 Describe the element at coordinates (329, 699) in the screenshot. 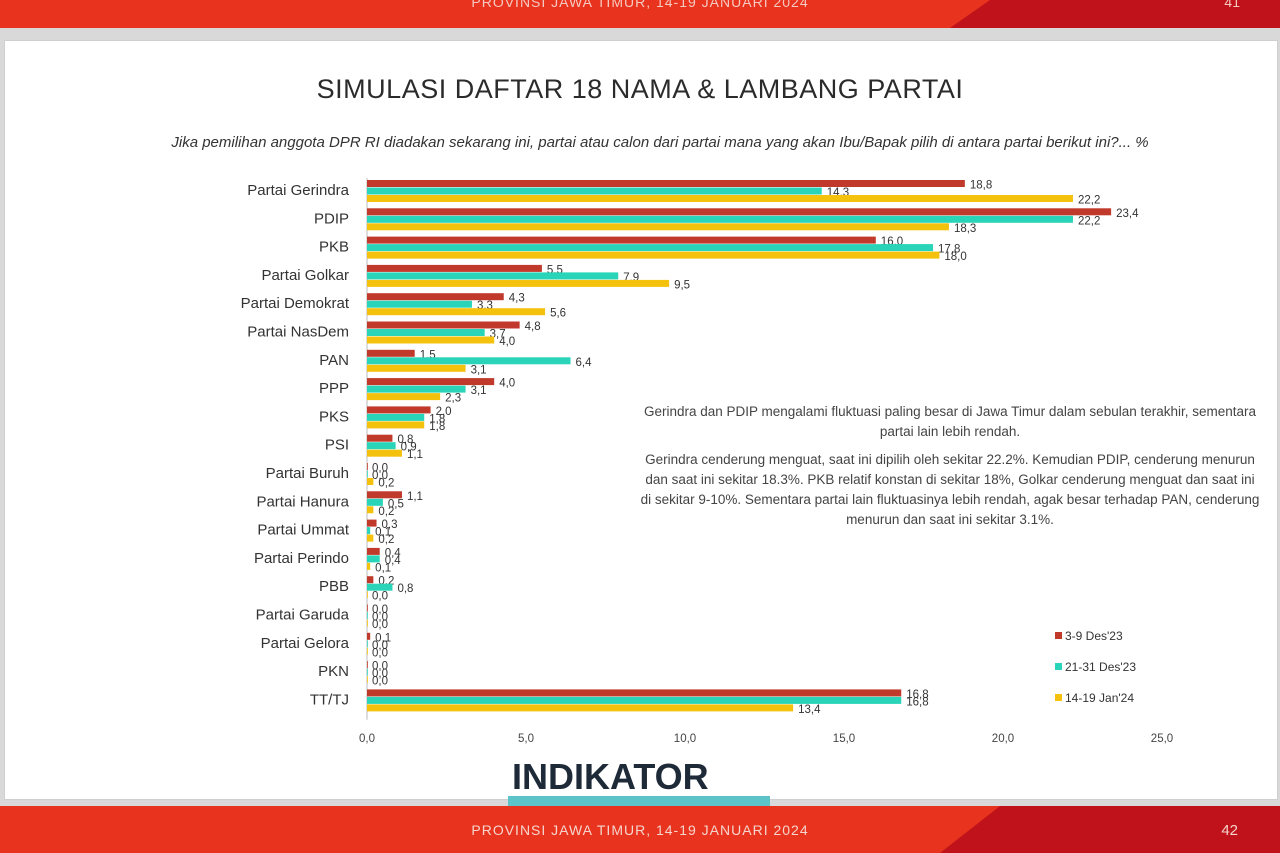

I see `category-label: TT/TJ` at that location.